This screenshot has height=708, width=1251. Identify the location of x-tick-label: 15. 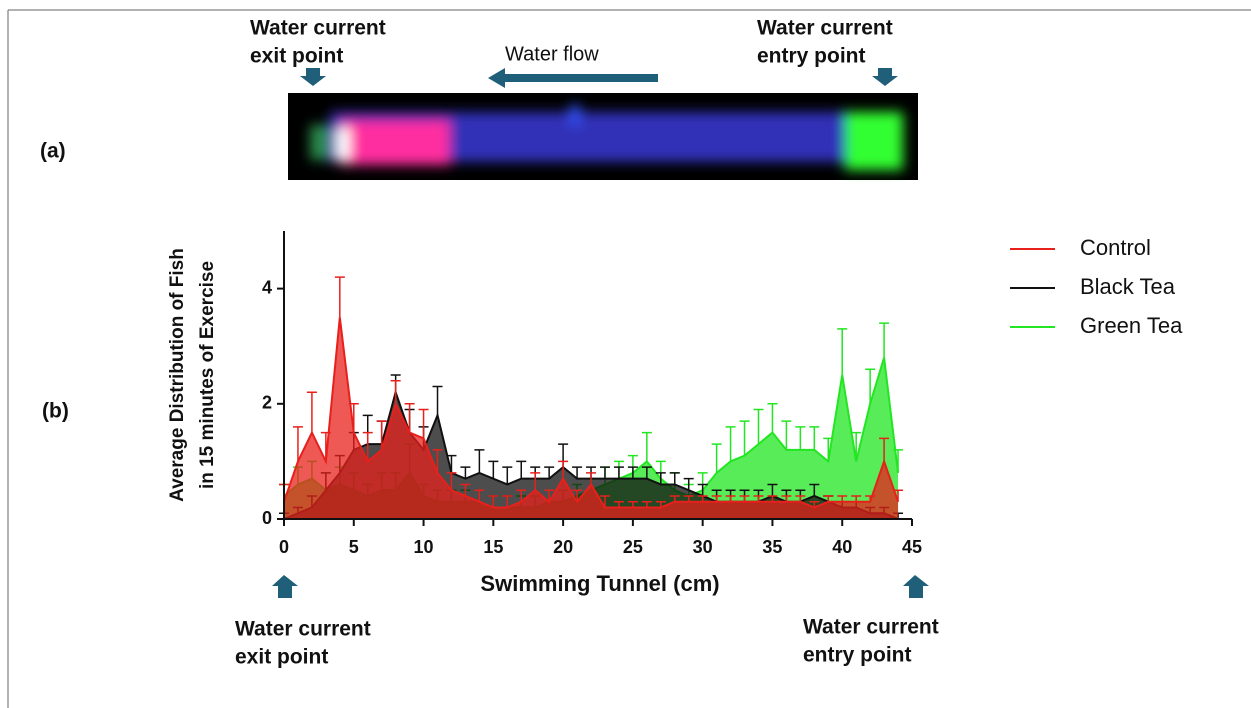
(493, 547).